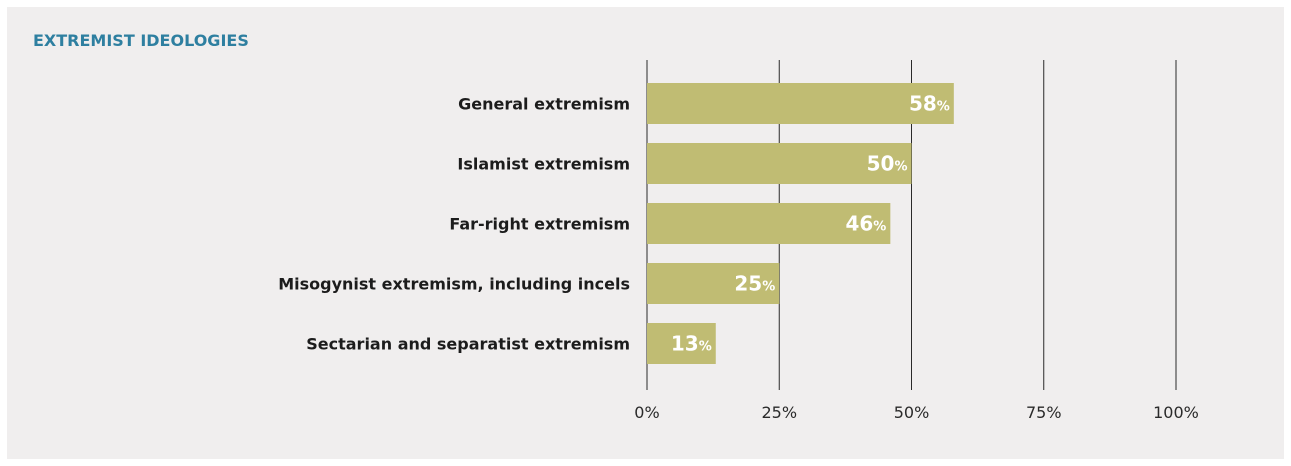 Image resolution: width=1291 pixels, height=466 pixels. I want to click on x-tick-label: 50%, so click(912, 412).